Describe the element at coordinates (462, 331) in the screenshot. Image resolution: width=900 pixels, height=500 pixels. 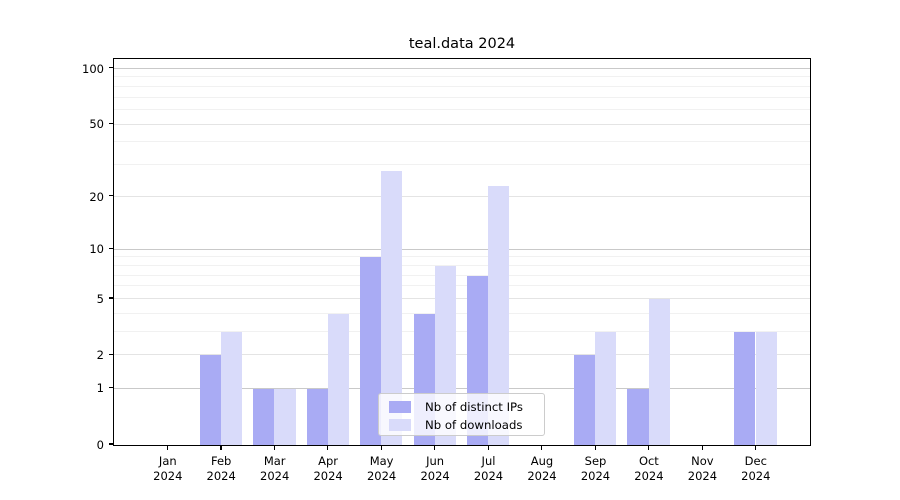
I see `gridline-y3` at that location.